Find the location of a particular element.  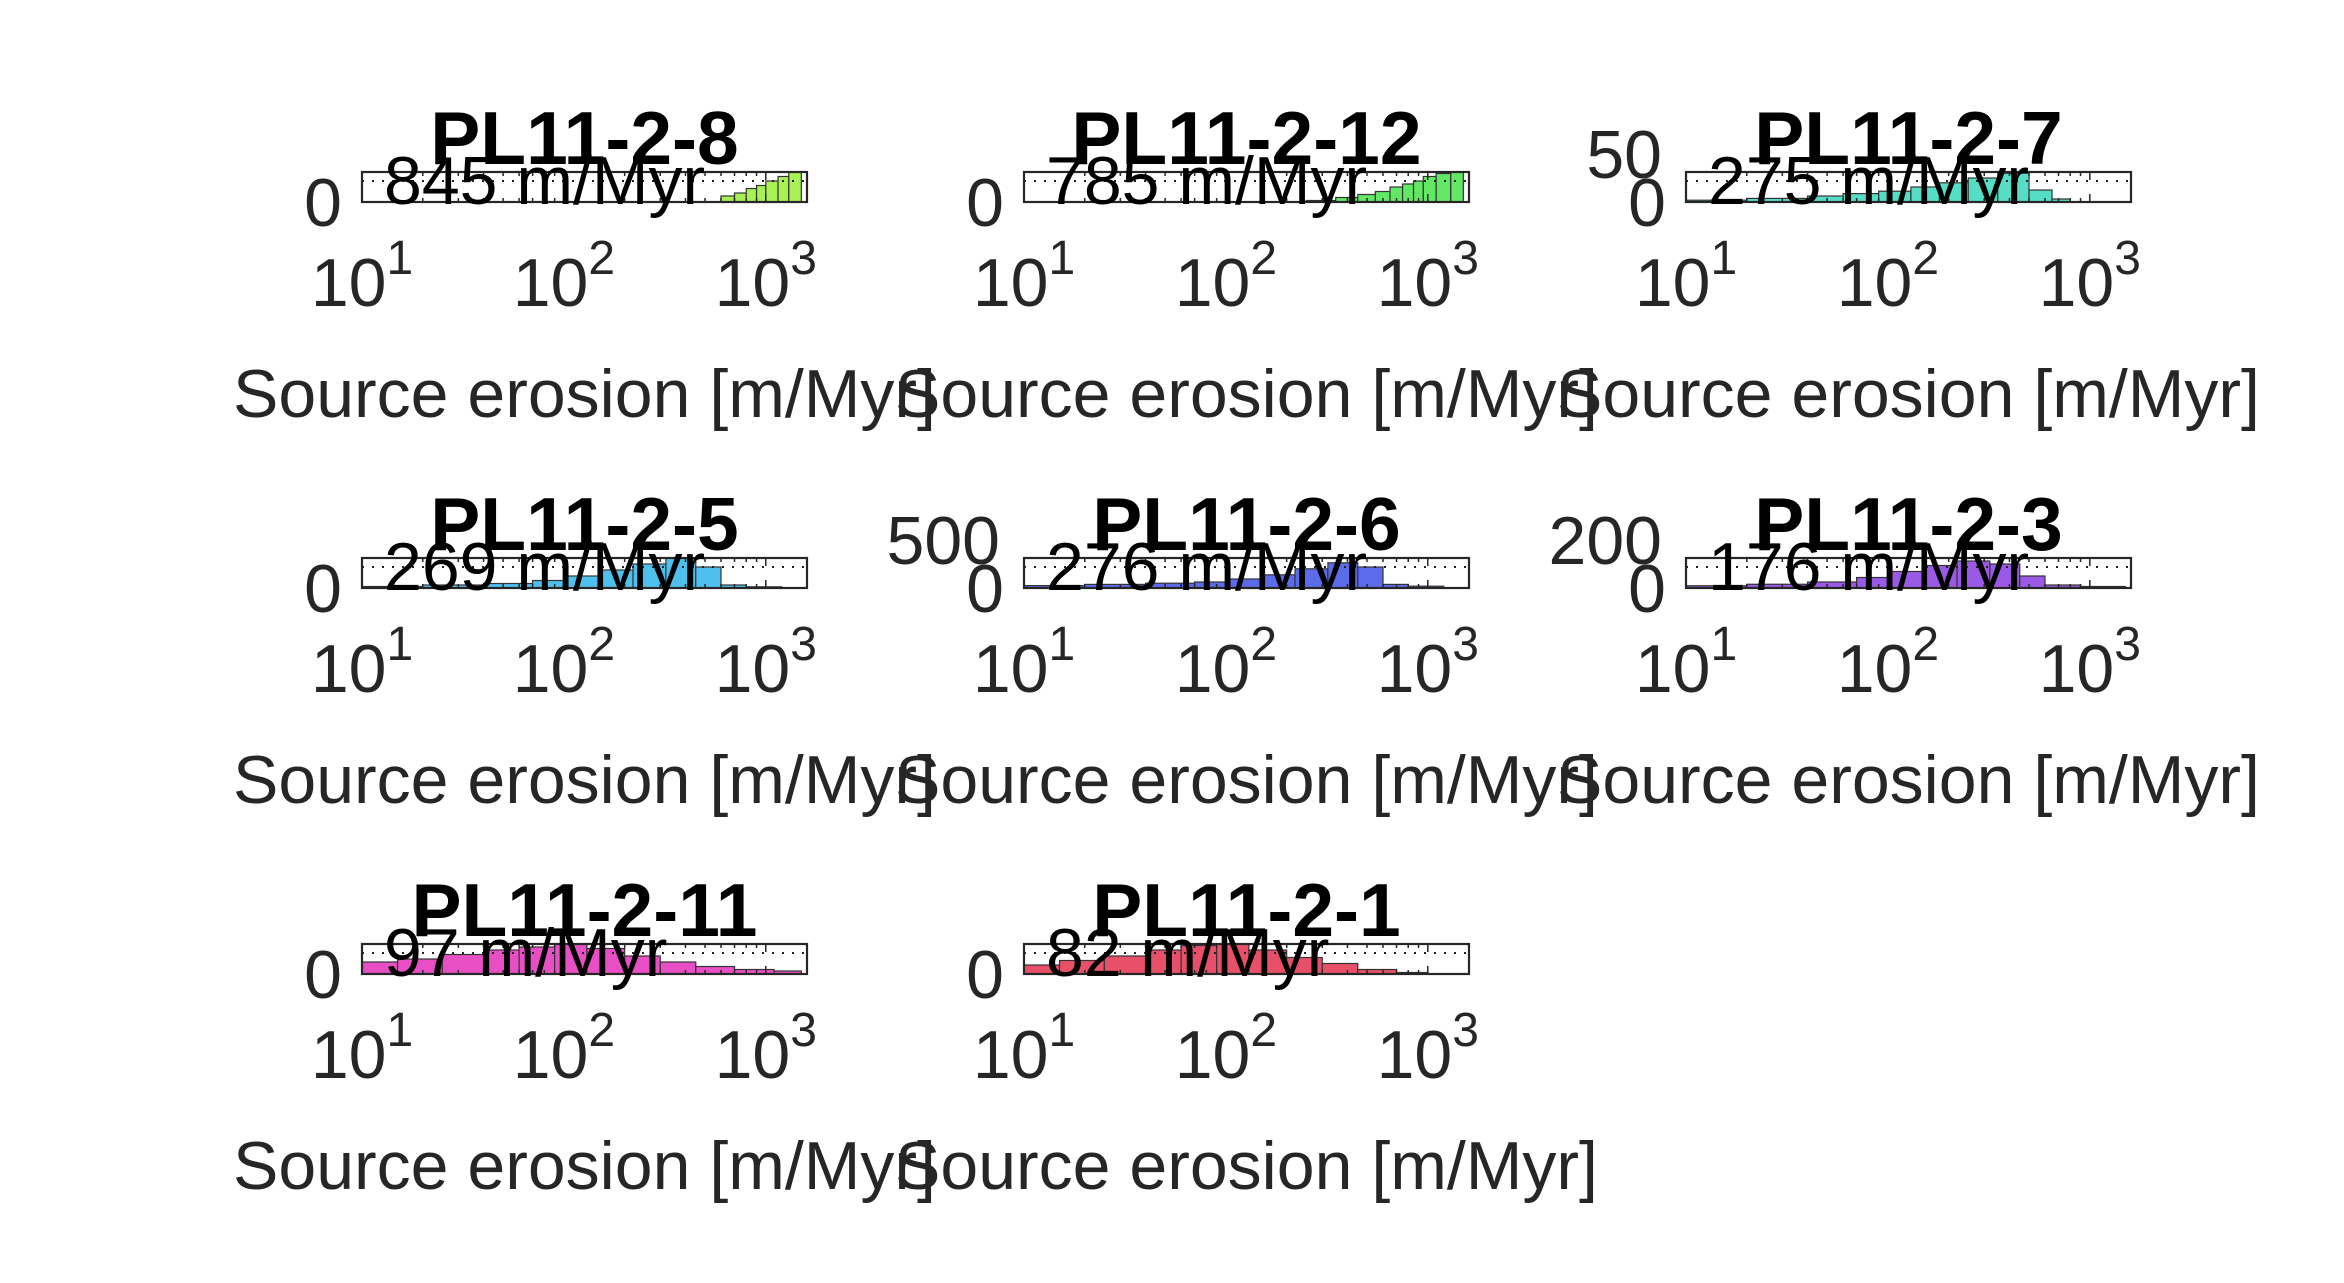

chart-title: PL11-2-8 is located at coordinates (584, 138).